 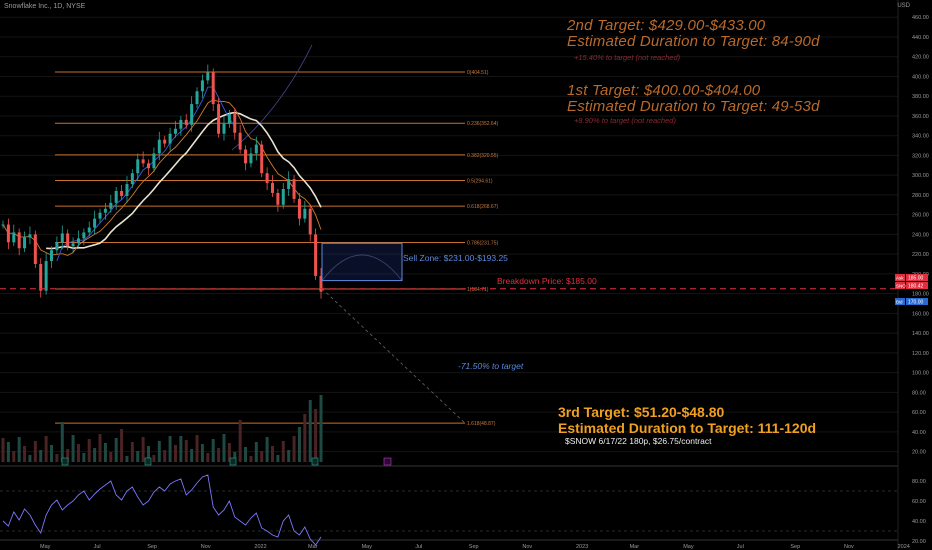 I want to click on time-tick-label: Sep, so click(x=152, y=547).